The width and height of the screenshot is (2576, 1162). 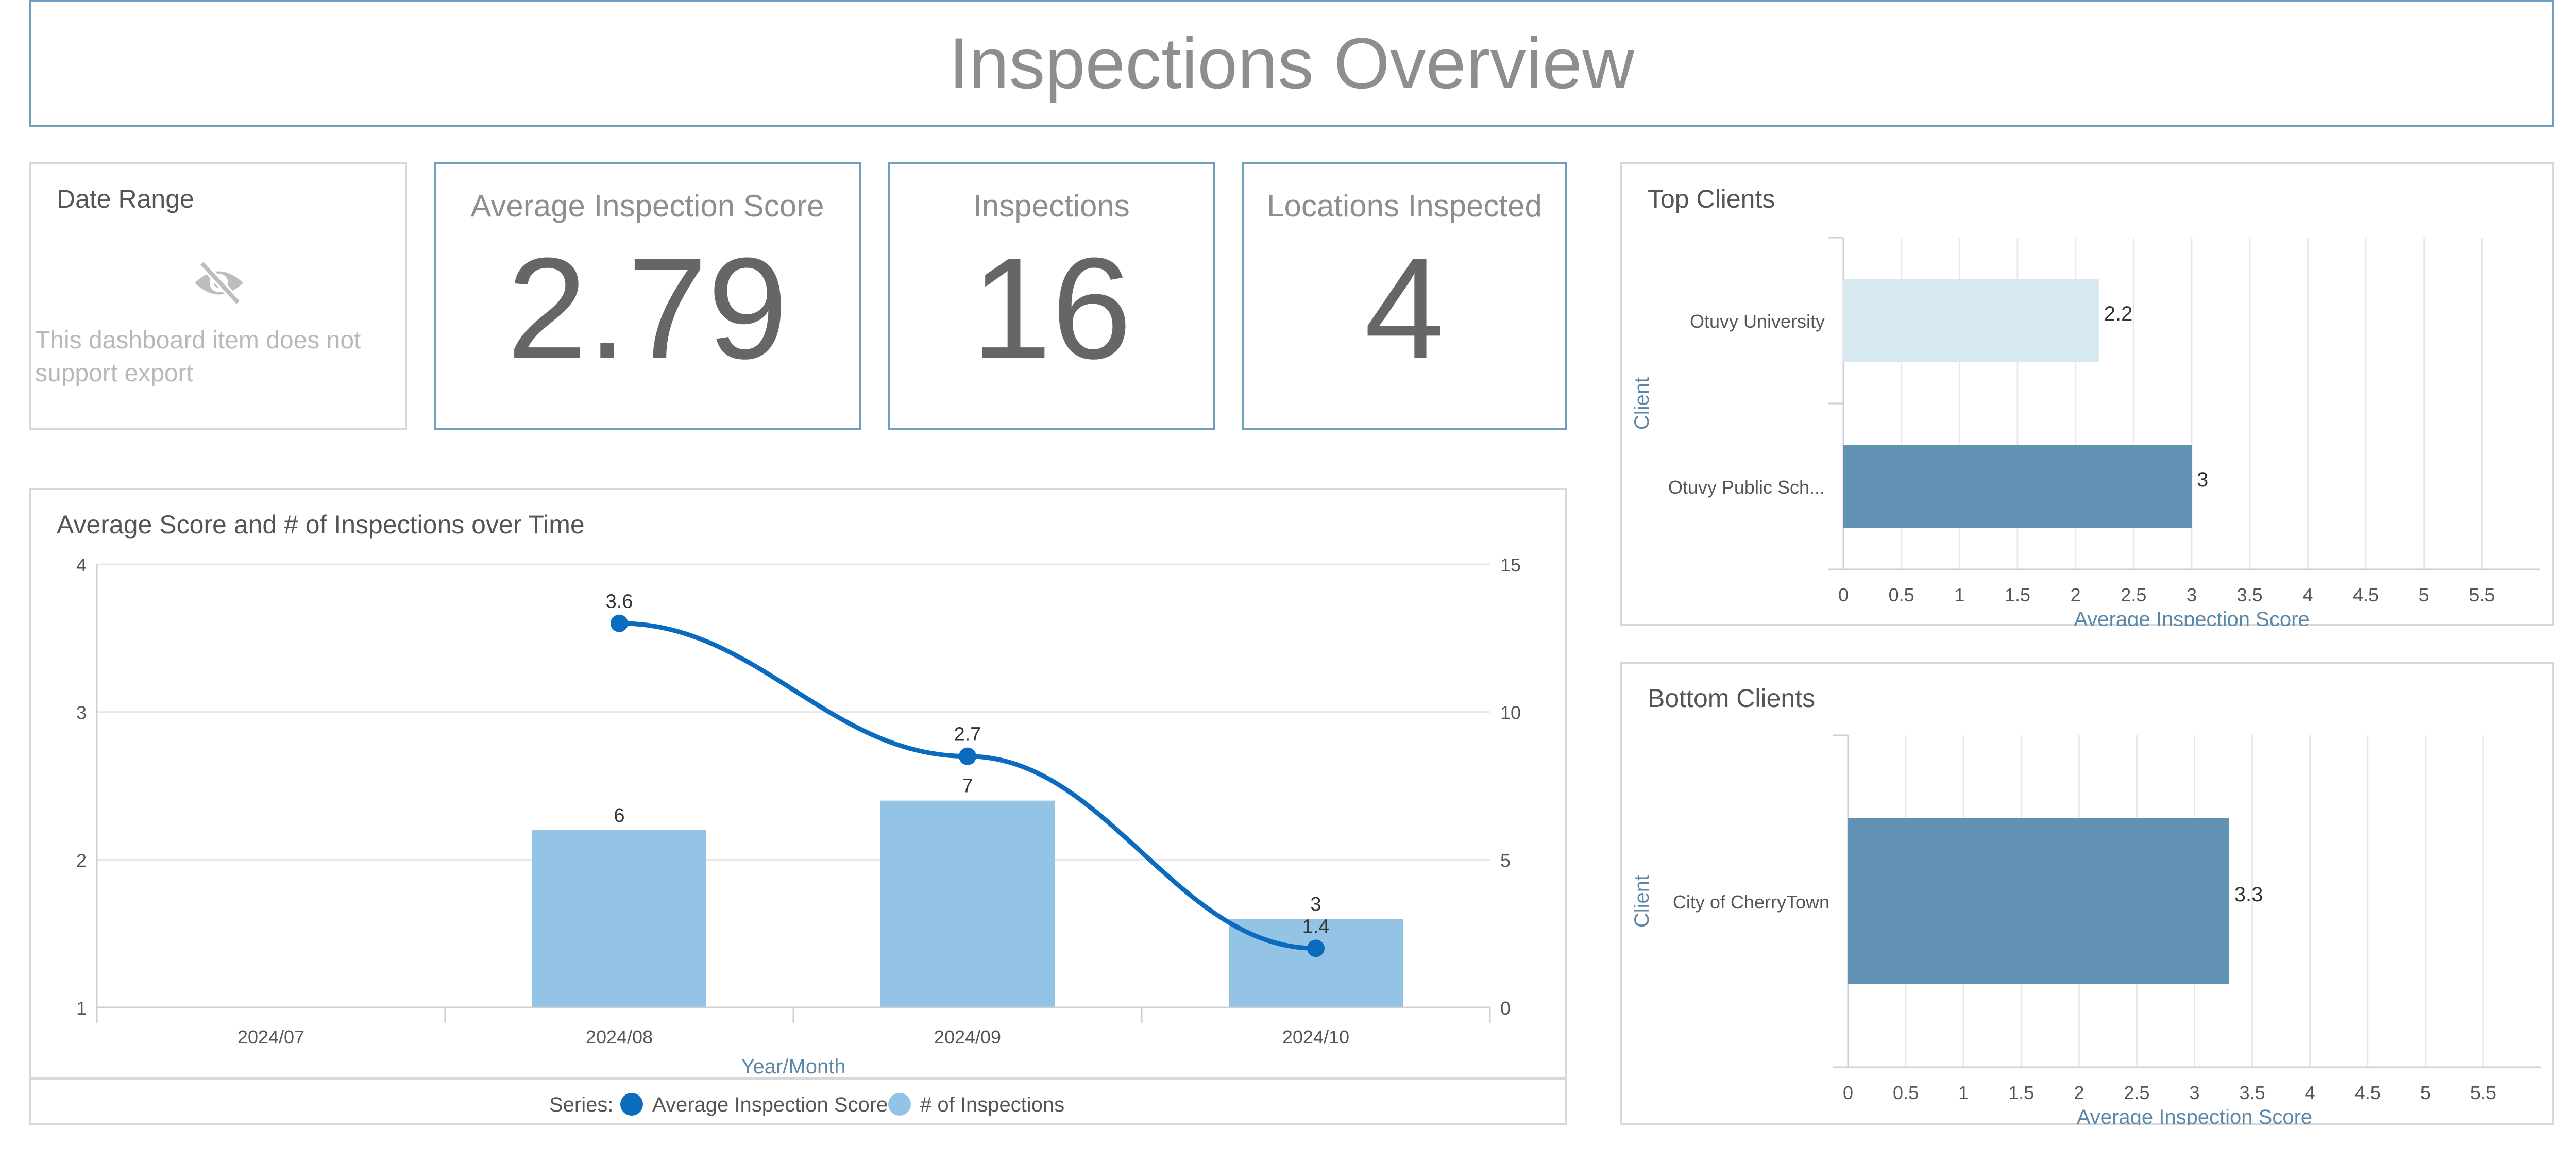 I want to click on kpi-value: 4, so click(x=1404, y=308).